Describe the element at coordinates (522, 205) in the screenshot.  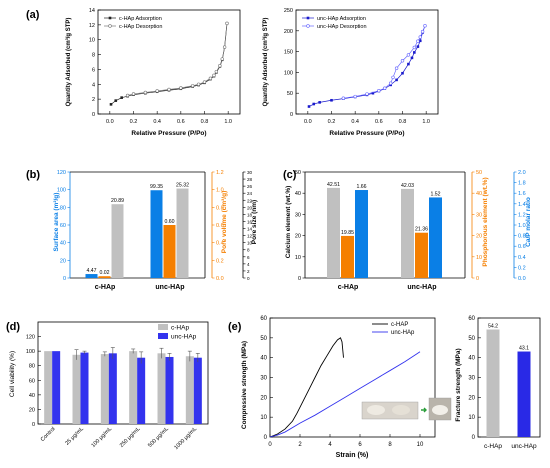
I see `y-tick-label: 1.4` at that location.